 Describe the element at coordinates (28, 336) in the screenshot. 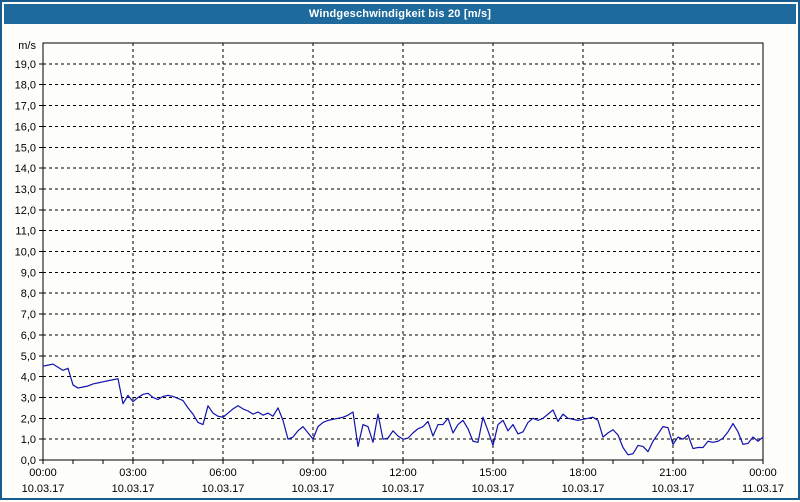

I see `y-tick-label: 6,0` at that location.